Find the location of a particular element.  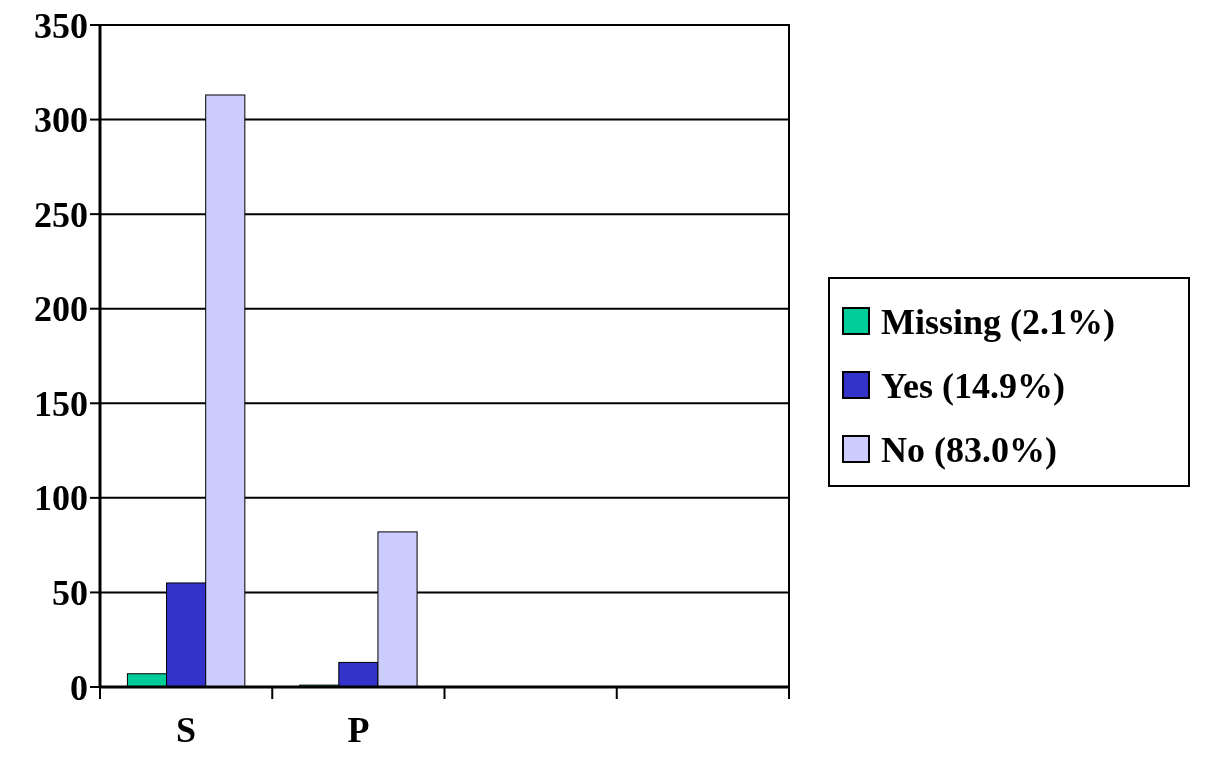

y-tick-label: 100 is located at coordinates (61, 498).